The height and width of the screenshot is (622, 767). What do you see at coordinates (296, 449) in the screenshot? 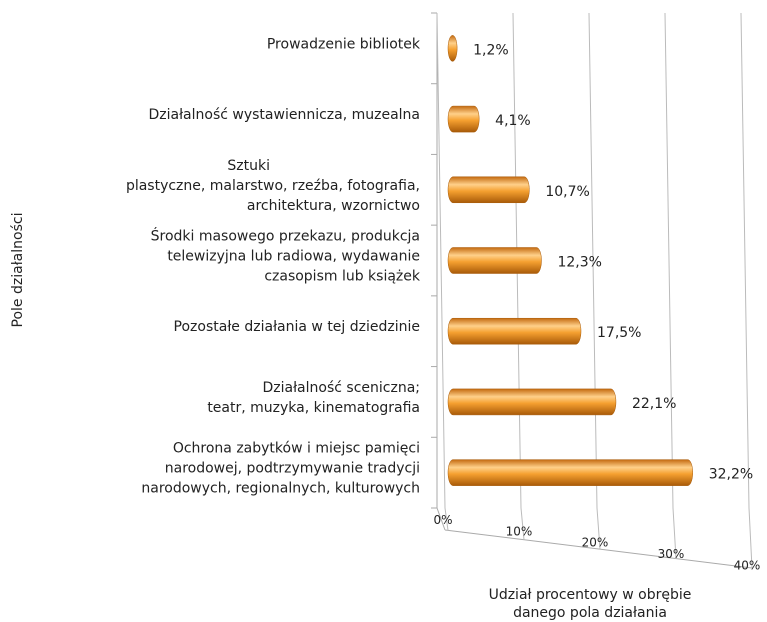
I see `y-tick-label: Ochrona zabytków i miejsc pamięci` at bounding box center [296, 449].